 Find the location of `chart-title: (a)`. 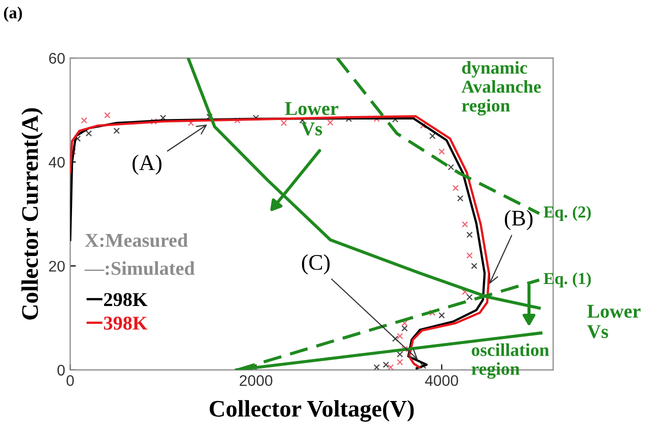

chart-title: (a) is located at coordinates (13, 14).